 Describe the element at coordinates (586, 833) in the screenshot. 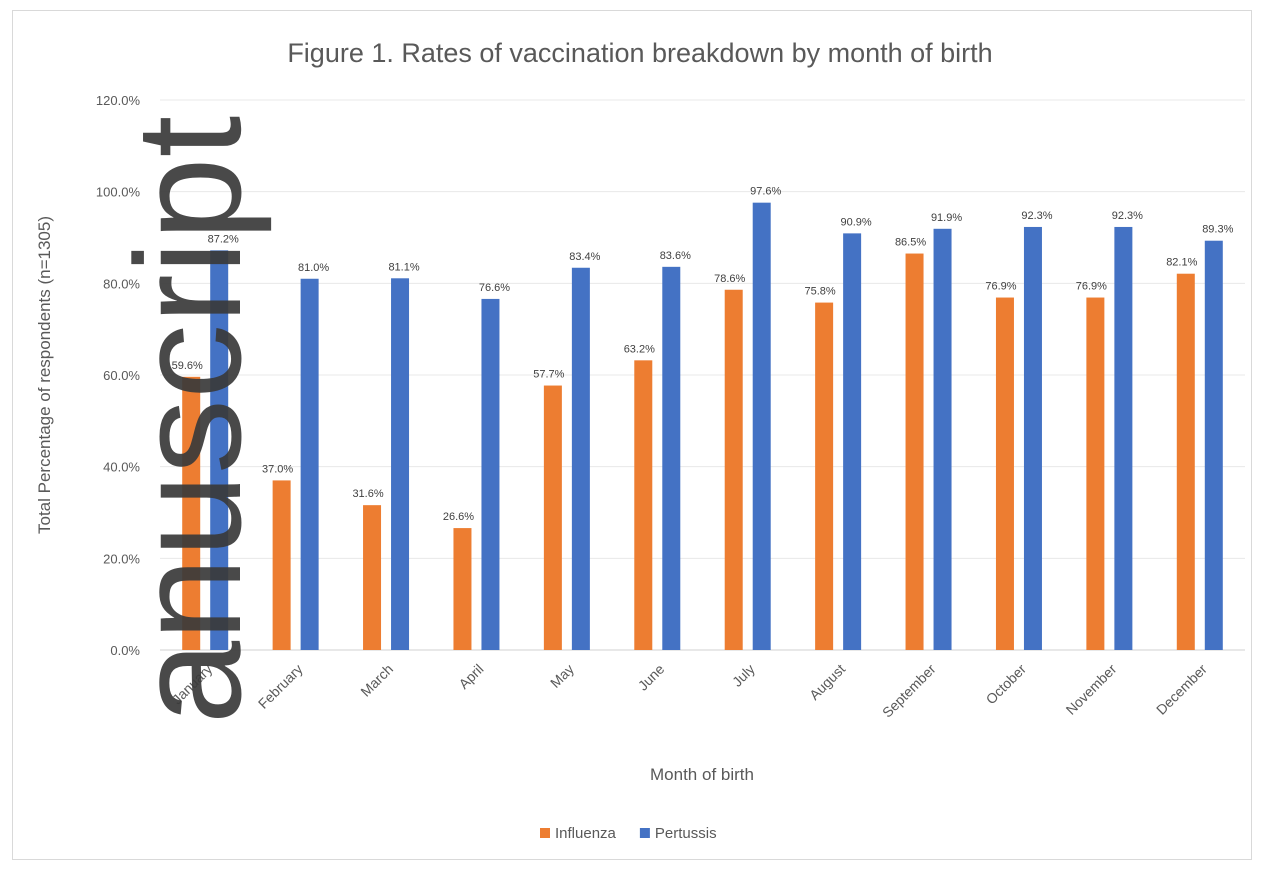

I see `legend-label: Influenza` at that location.